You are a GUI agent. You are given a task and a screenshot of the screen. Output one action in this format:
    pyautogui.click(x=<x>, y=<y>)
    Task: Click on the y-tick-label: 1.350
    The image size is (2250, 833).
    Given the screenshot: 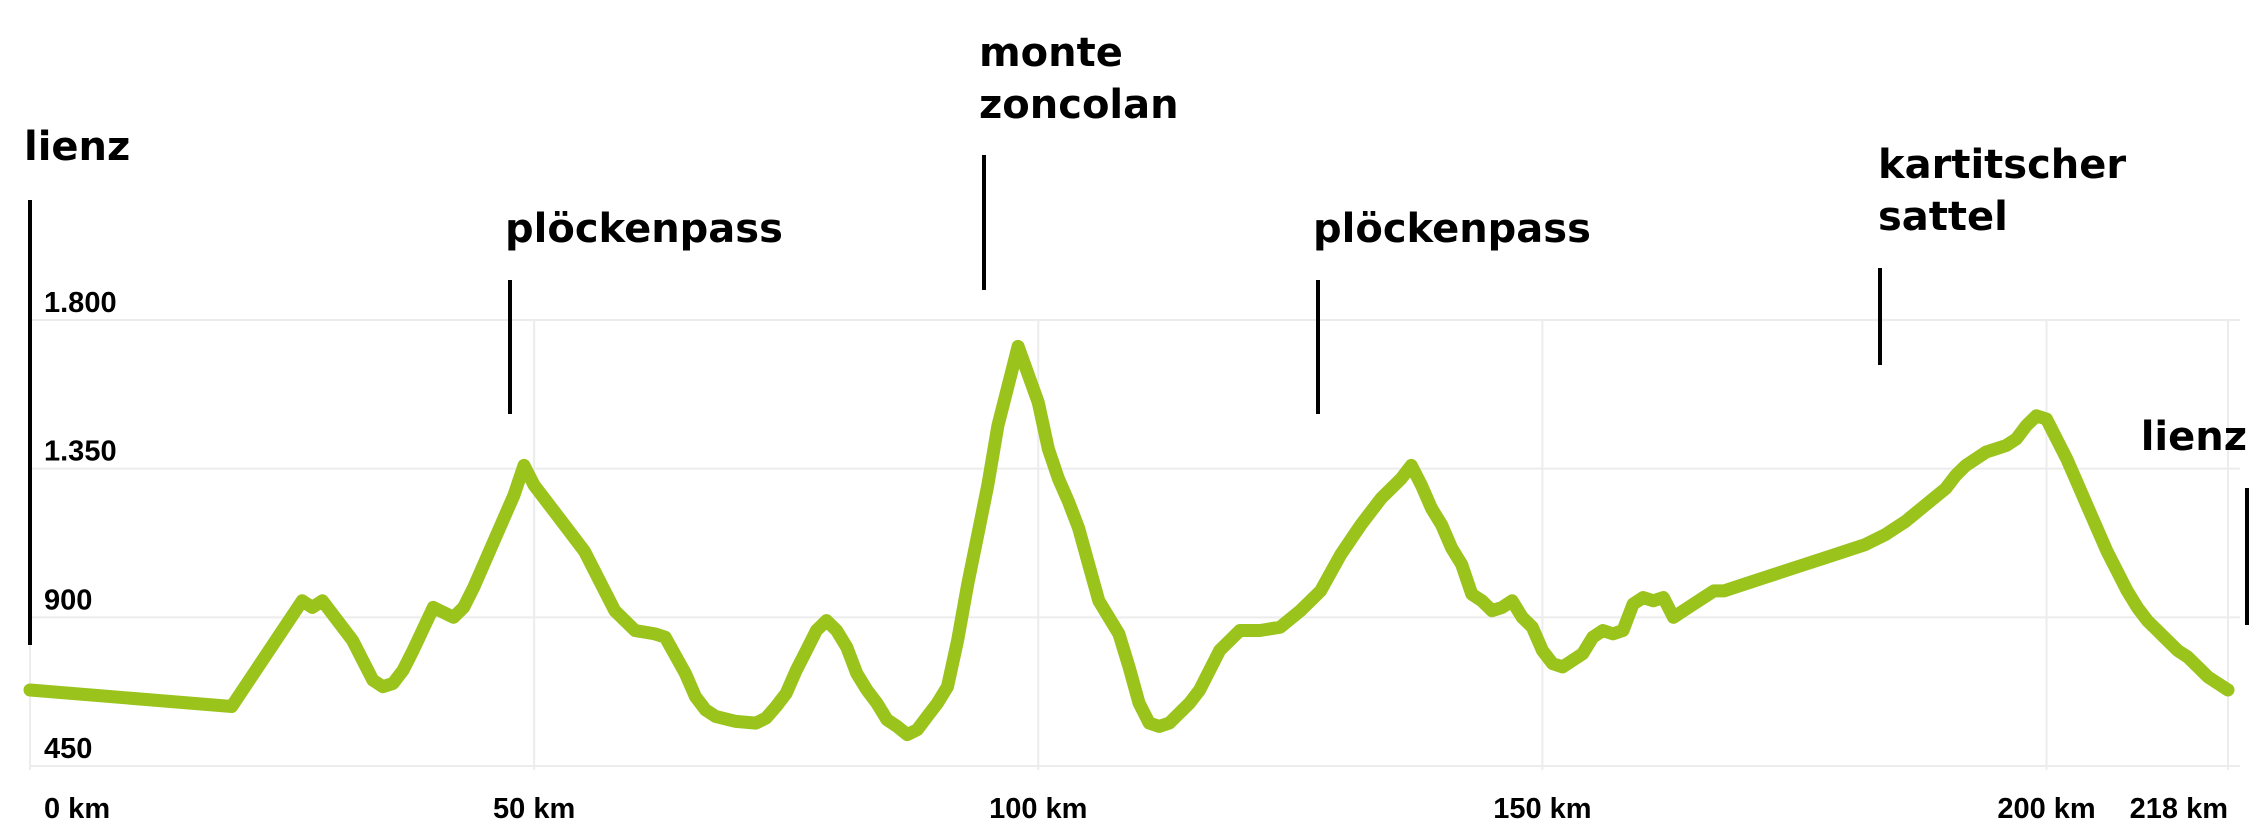 What is the action you would take?
    pyautogui.click(x=80, y=452)
    